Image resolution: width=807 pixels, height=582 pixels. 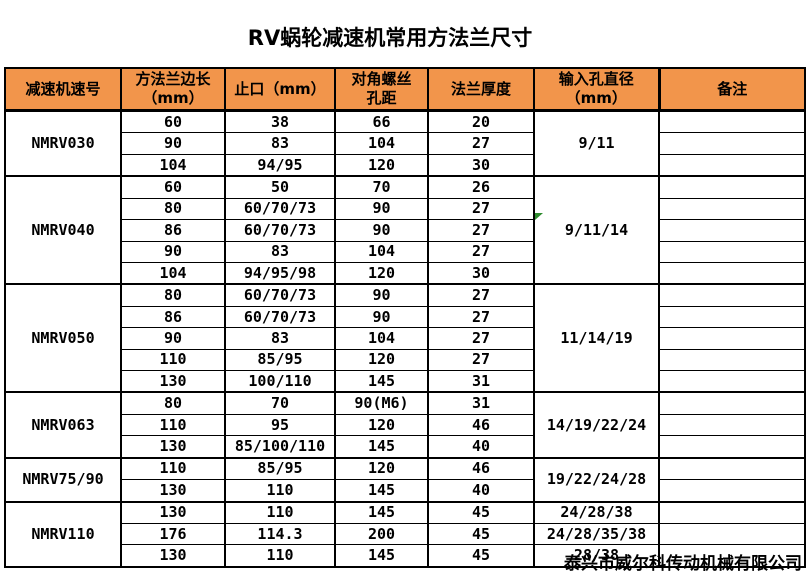 What do you see at coordinates (280, 89) in the screenshot?
I see `header-spigot: 止口（mm）` at bounding box center [280, 89].